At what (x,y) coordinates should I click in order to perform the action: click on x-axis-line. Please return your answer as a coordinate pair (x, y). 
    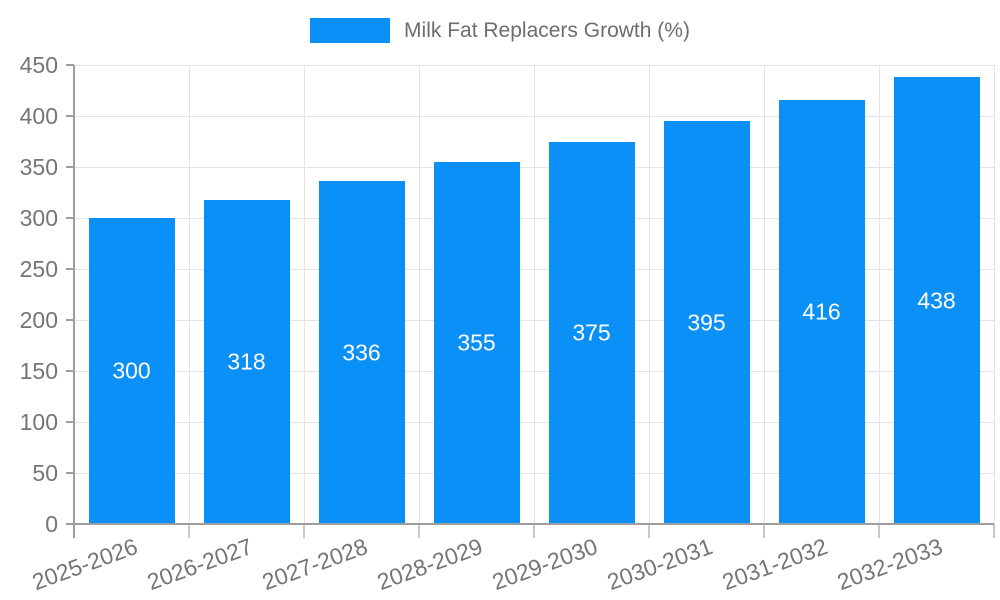
    Looking at the image, I should click on (534, 524).